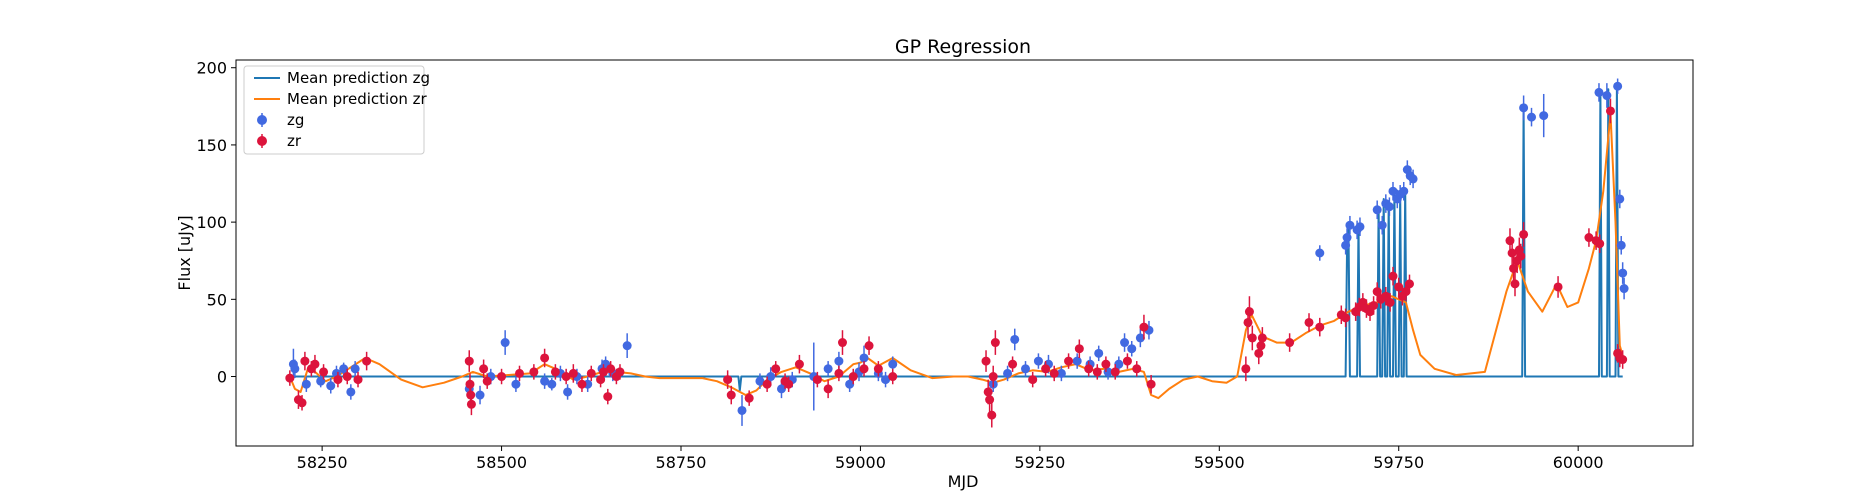 This screenshot has width=1875, height=500. Describe the element at coordinates (1219, 462) in the screenshot. I see `x-tick-label: 59500` at that location.